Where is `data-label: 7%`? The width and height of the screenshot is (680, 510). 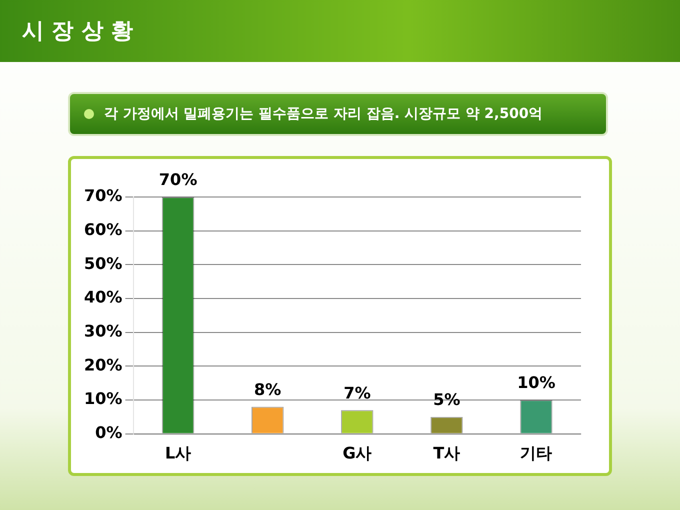
data-label: 7% is located at coordinates (357, 392).